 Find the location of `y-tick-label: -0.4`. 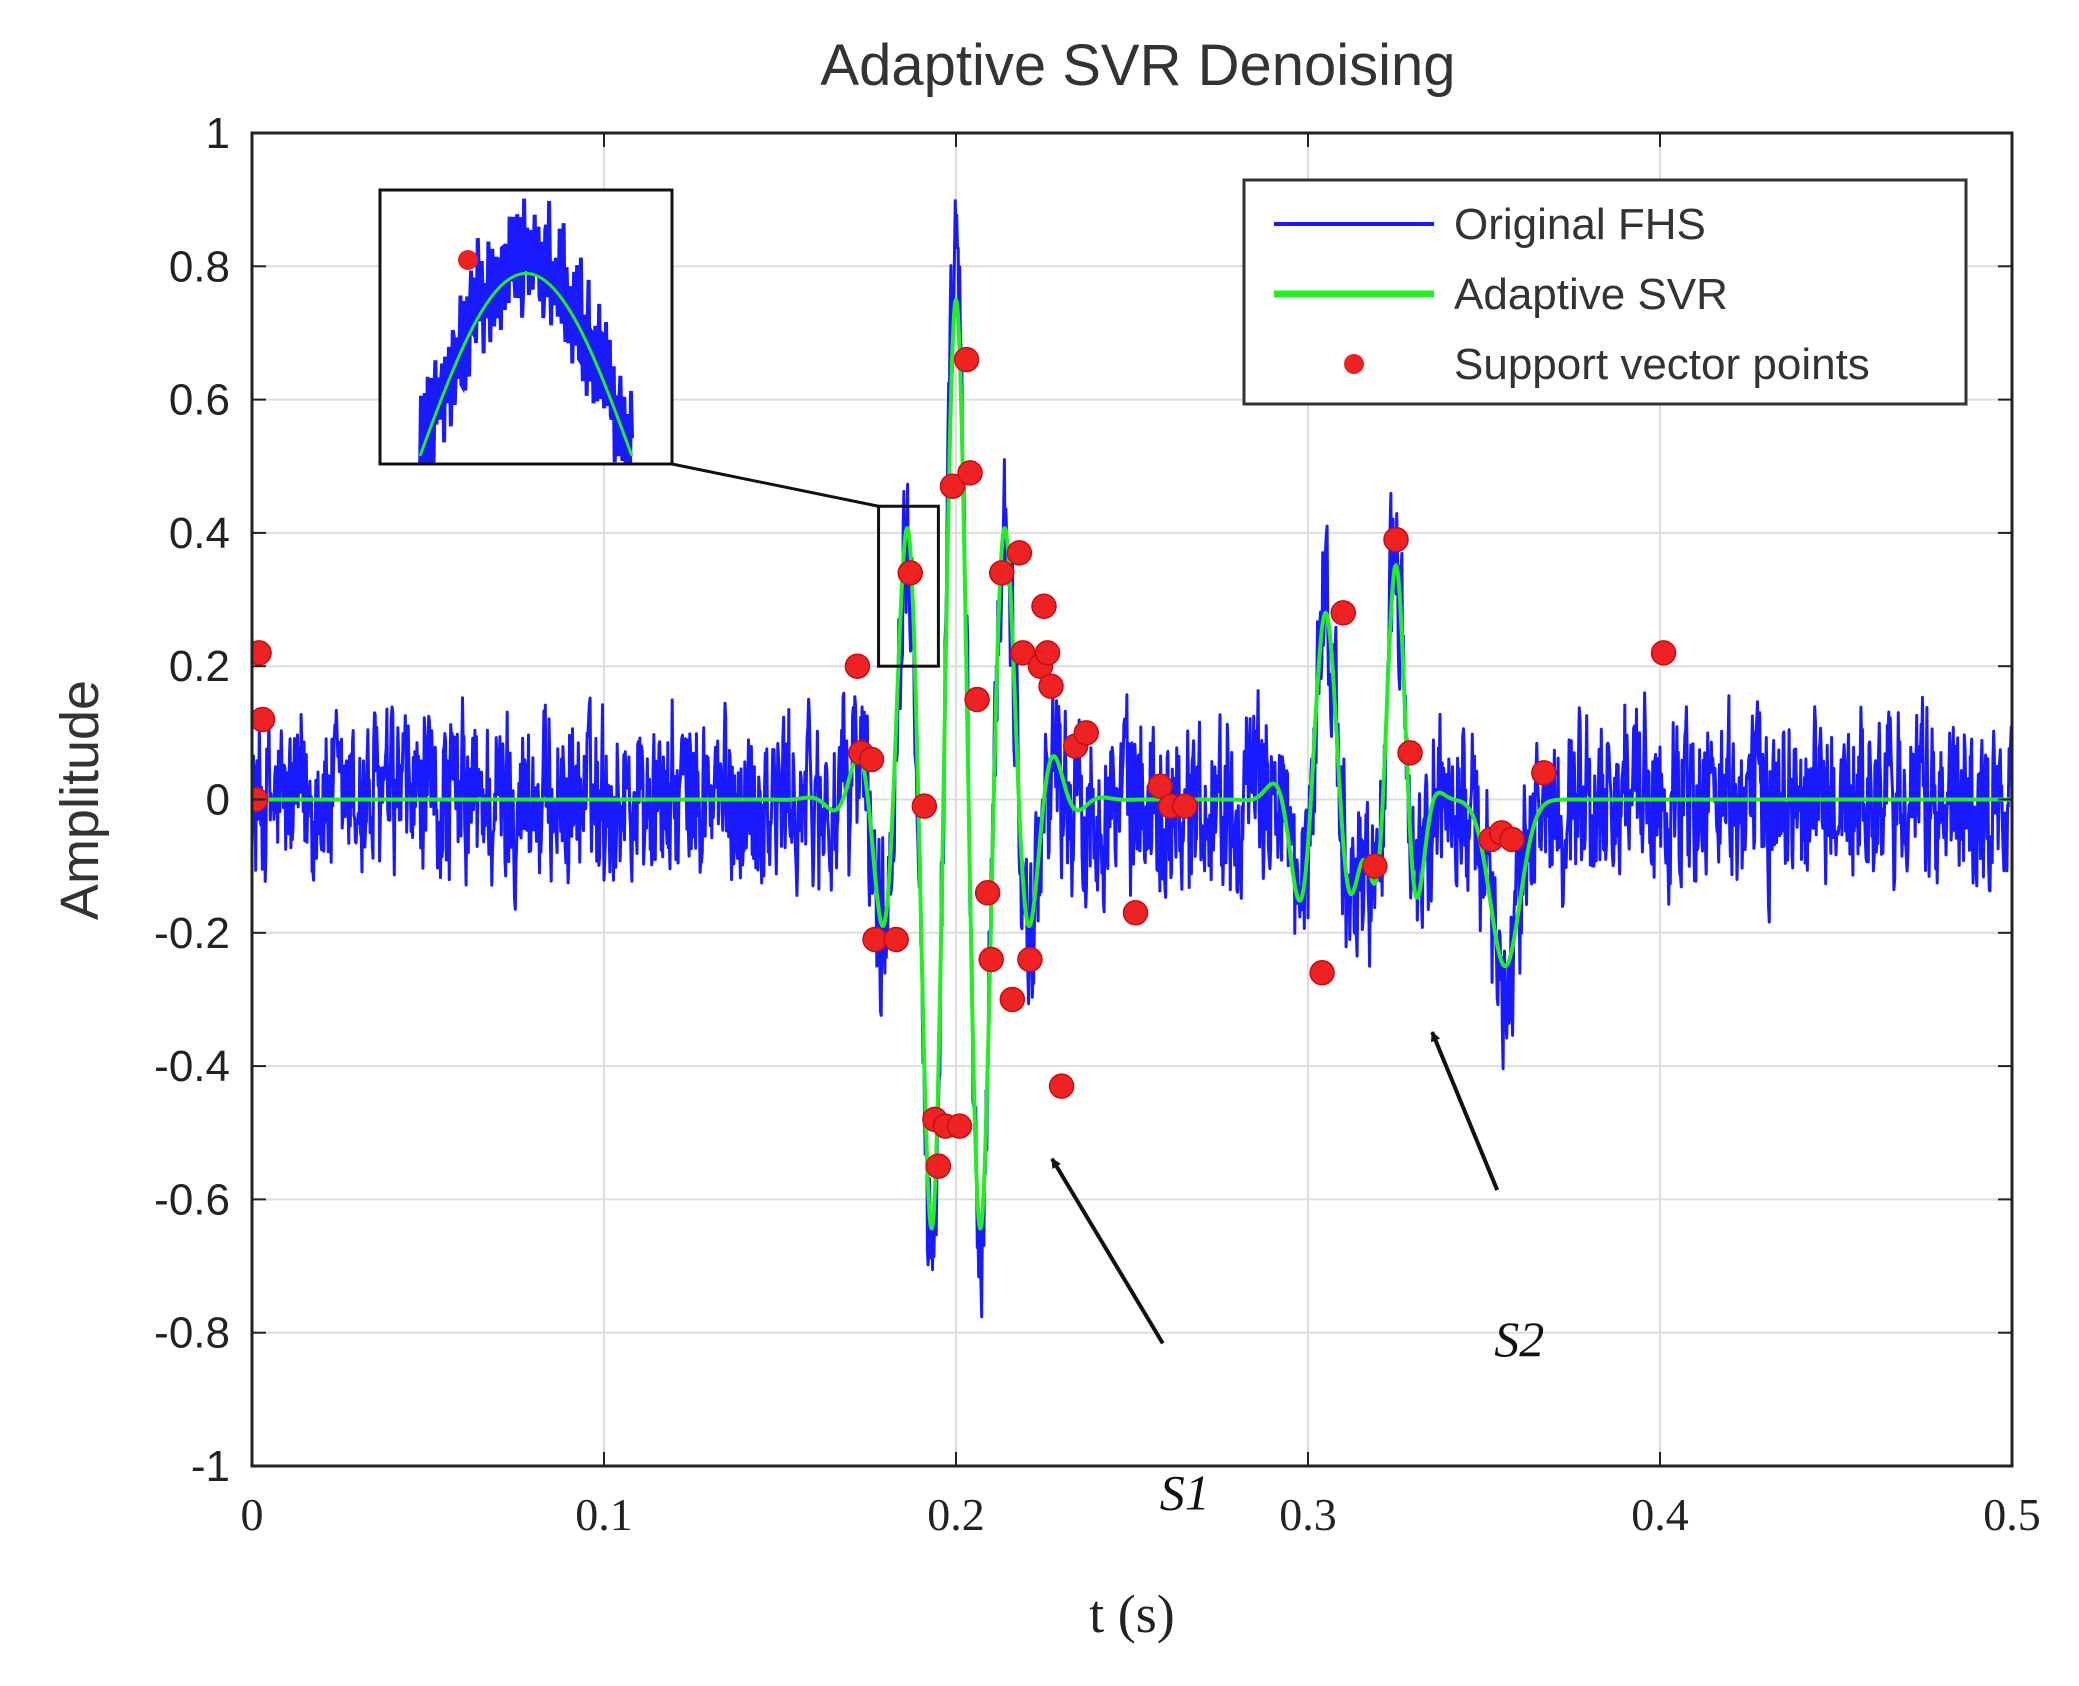

y-tick-label: -0.4 is located at coordinates (192, 1066).